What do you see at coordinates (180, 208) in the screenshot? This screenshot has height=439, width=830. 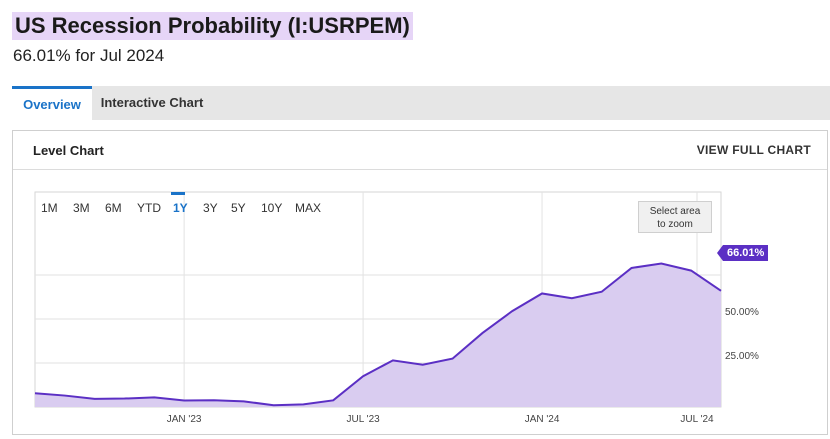 I see `range-button-1y: 1Y` at bounding box center [180, 208].